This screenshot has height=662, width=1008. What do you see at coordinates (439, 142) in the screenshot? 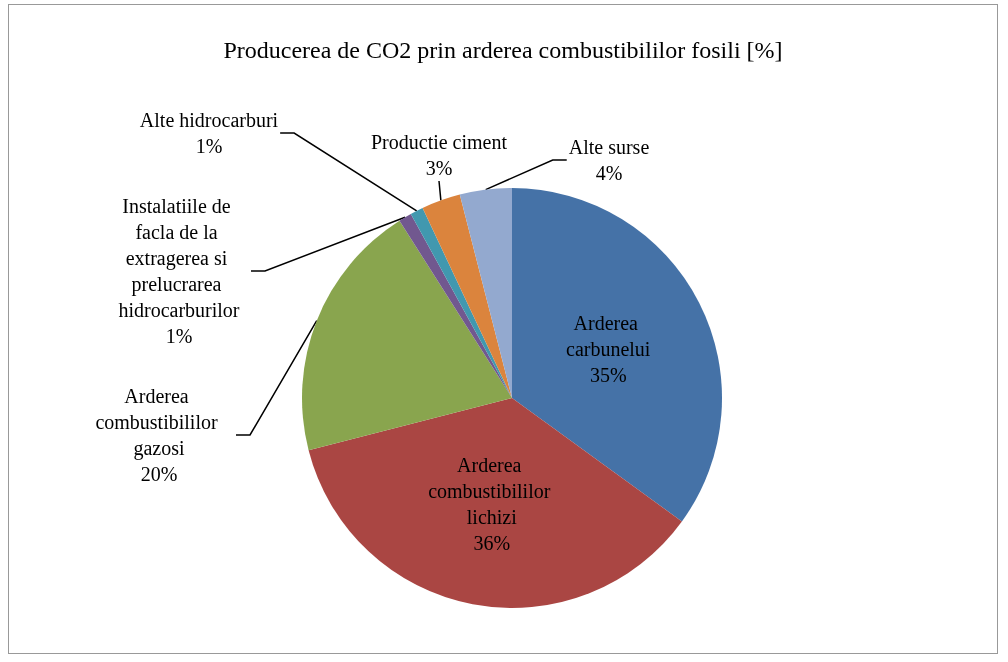
I see `slice-label: Productie ciment` at bounding box center [439, 142].